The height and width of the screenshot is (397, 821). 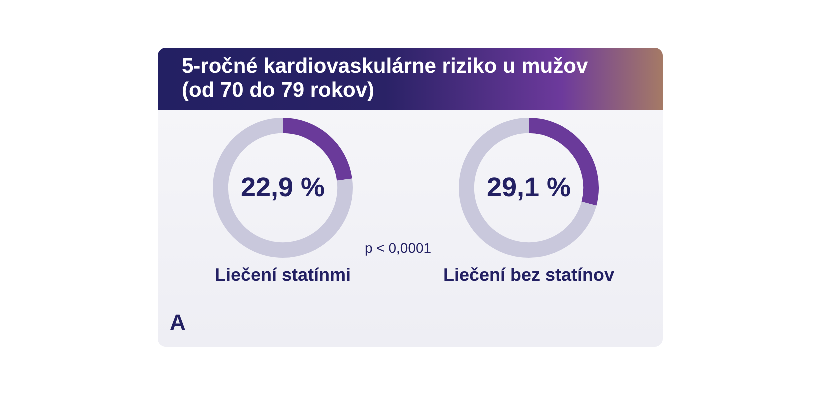 What do you see at coordinates (529, 275) in the screenshot?
I see `text: Liečení bez statínov` at bounding box center [529, 275].